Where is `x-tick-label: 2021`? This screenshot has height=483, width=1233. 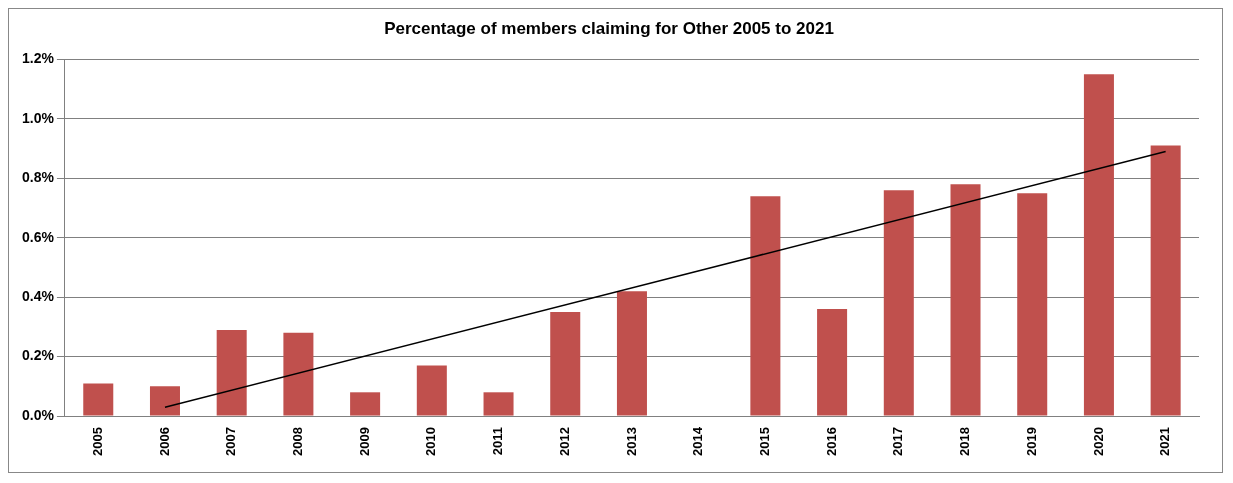 x-tick-label: 2021 is located at coordinates (1165, 441).